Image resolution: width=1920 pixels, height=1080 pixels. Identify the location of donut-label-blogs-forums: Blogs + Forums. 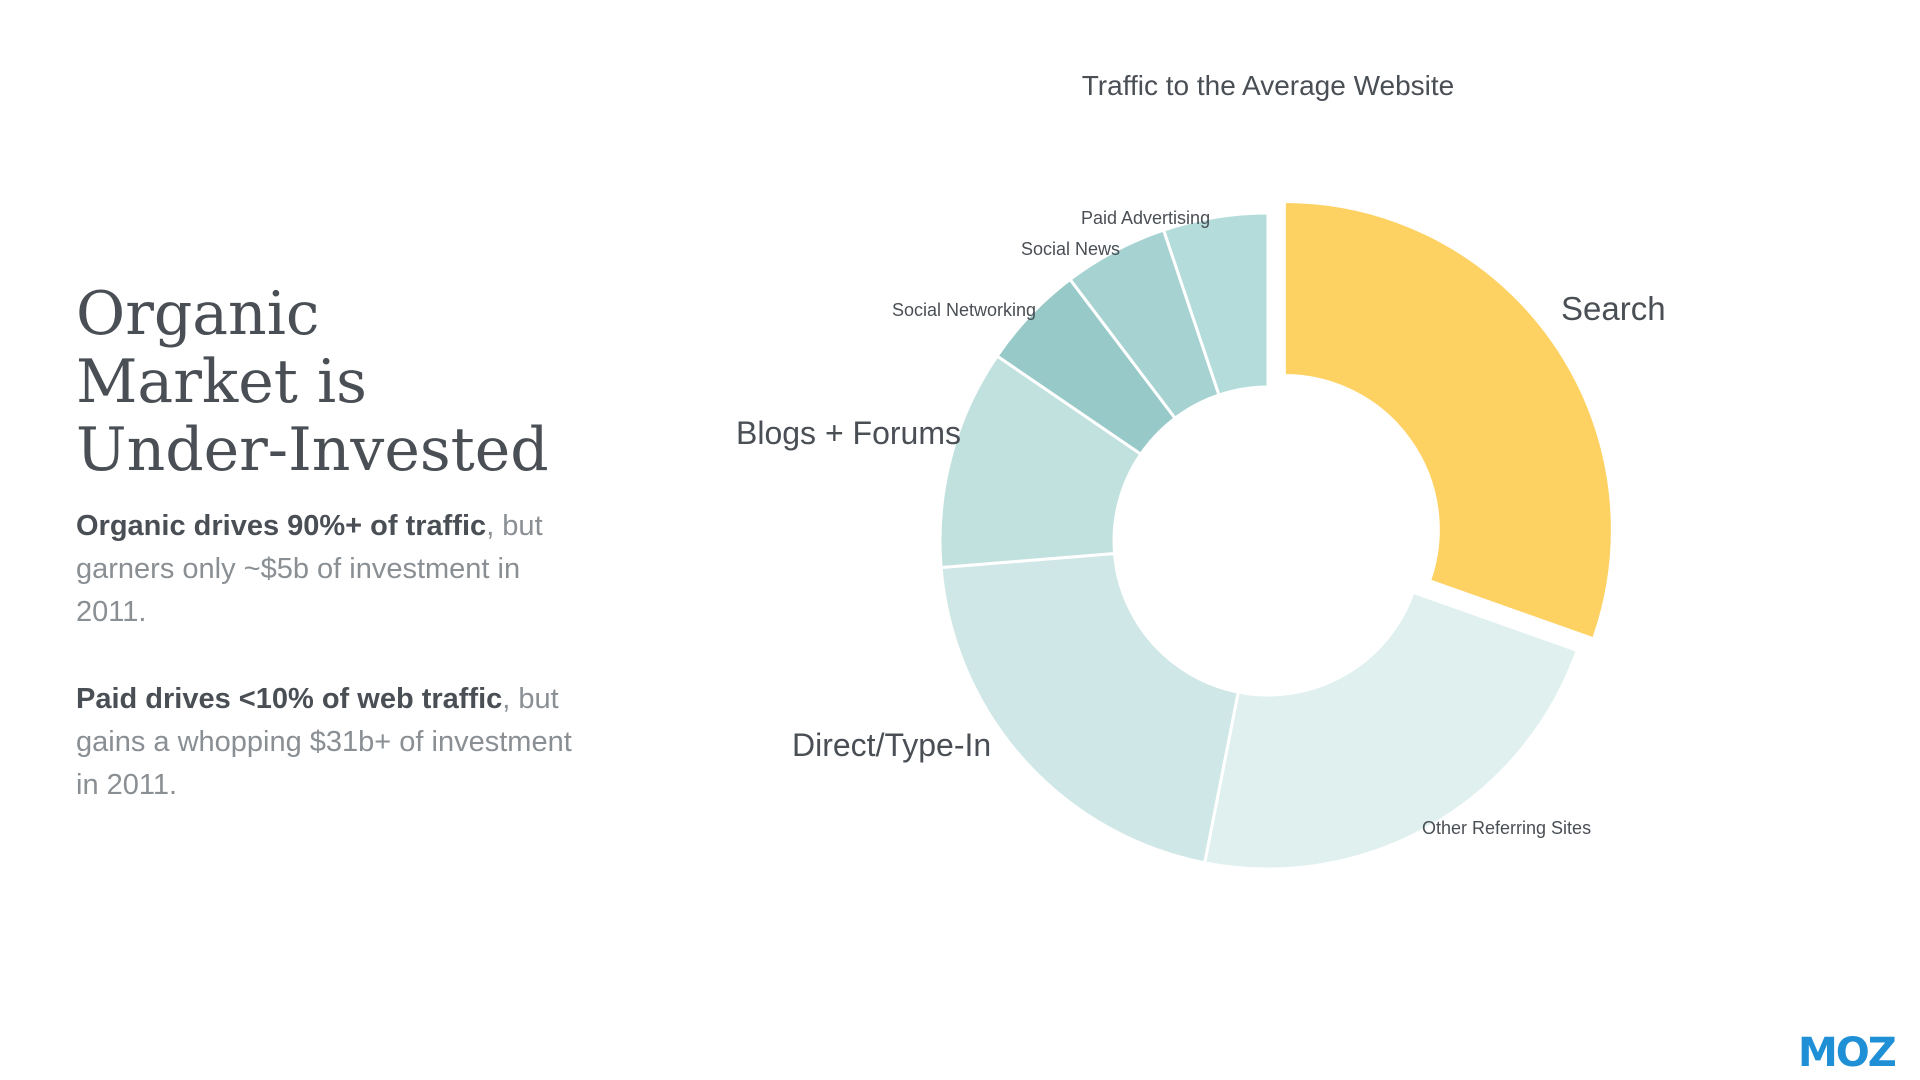
(848, 433).